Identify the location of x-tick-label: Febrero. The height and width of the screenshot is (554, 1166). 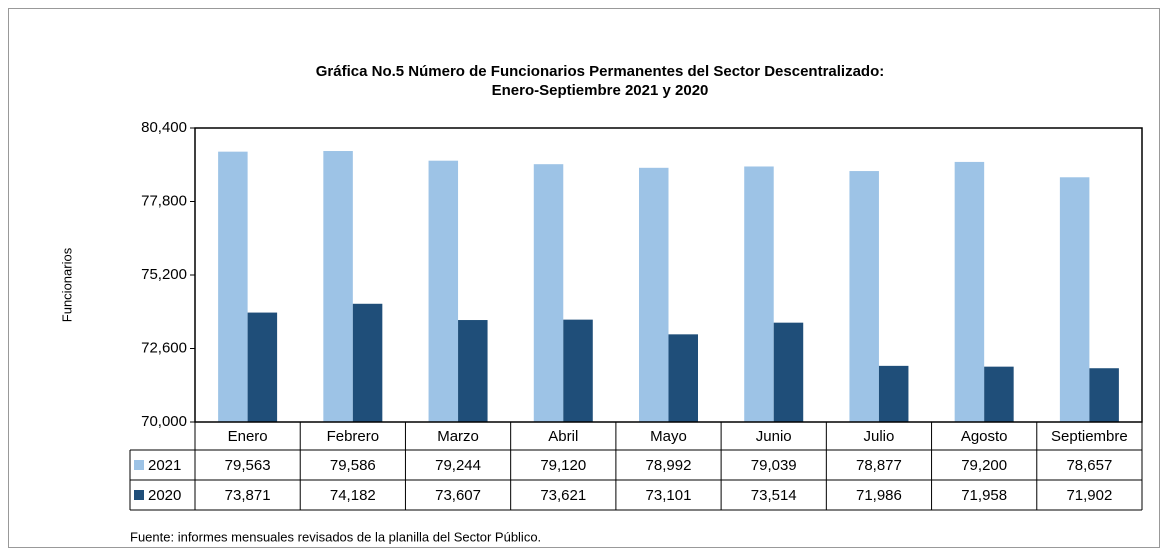
(353, 436).